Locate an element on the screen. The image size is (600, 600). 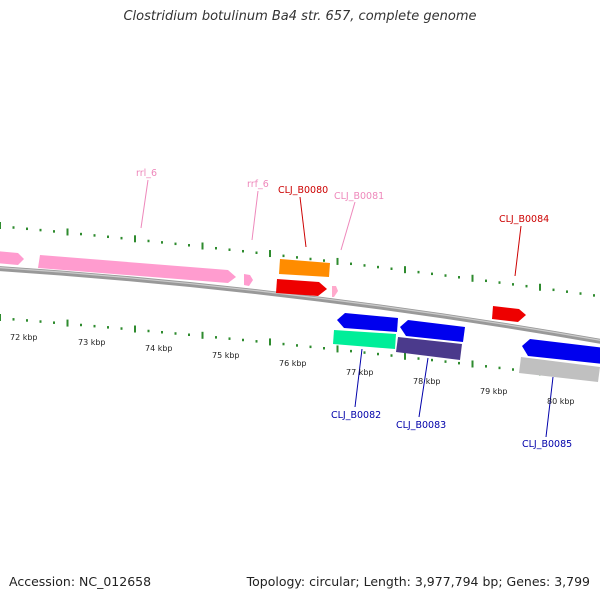
clj-b0083-arrow is located at coordinates (432, 331).